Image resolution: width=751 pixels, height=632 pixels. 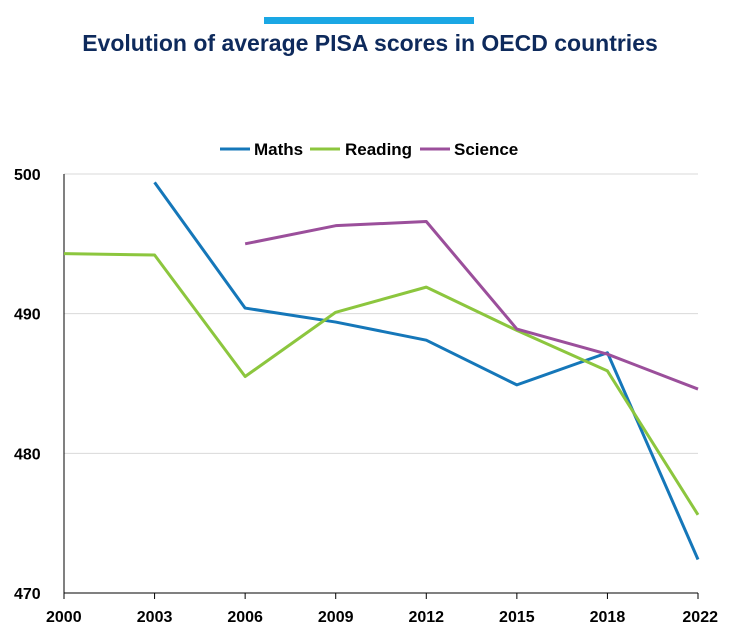 What do you see at coordinates (27, 315) in the screenshot?
I see `y-tick-label: 490` at bounding box center [27, 315].